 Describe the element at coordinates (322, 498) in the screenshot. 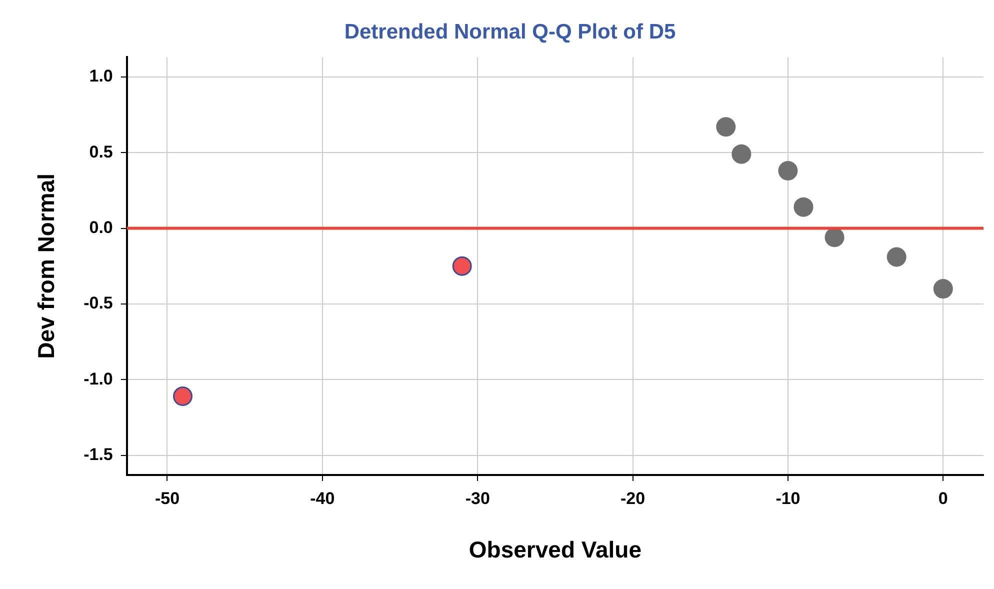

I see `x-tick-label: -40` at that location.